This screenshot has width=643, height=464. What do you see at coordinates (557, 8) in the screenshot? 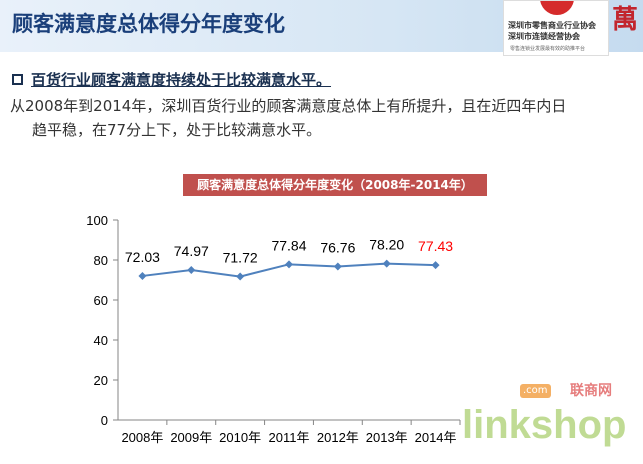
I see `seal-icon` at bounding box center [557, 8].